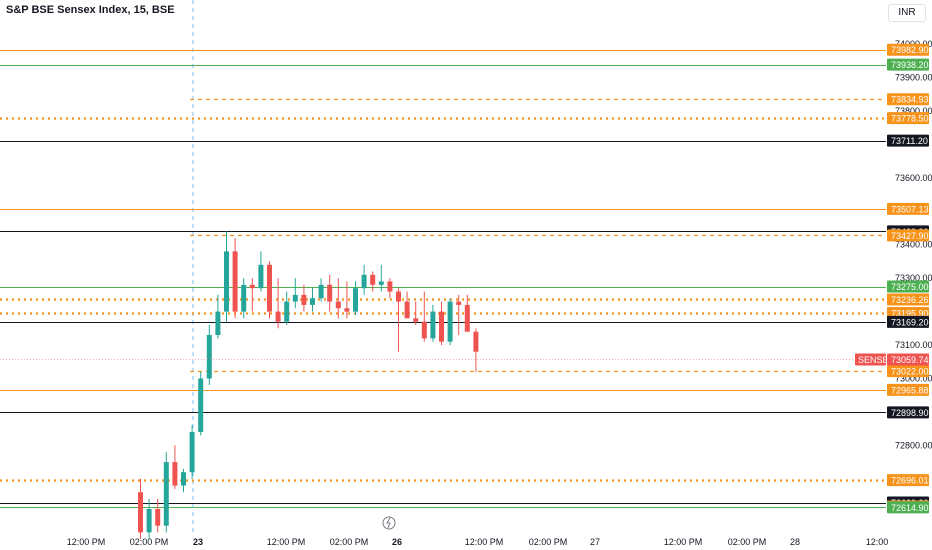 The width and height of the screenshot is (932, 550). I want to click on last-price-bg, so click(908, 359).